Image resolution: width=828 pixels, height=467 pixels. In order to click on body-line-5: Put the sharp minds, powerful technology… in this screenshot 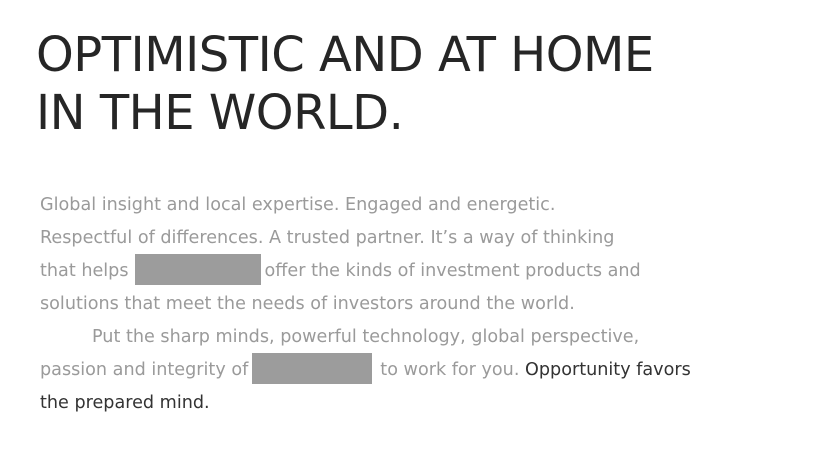, I will do `click(366, 337)`.